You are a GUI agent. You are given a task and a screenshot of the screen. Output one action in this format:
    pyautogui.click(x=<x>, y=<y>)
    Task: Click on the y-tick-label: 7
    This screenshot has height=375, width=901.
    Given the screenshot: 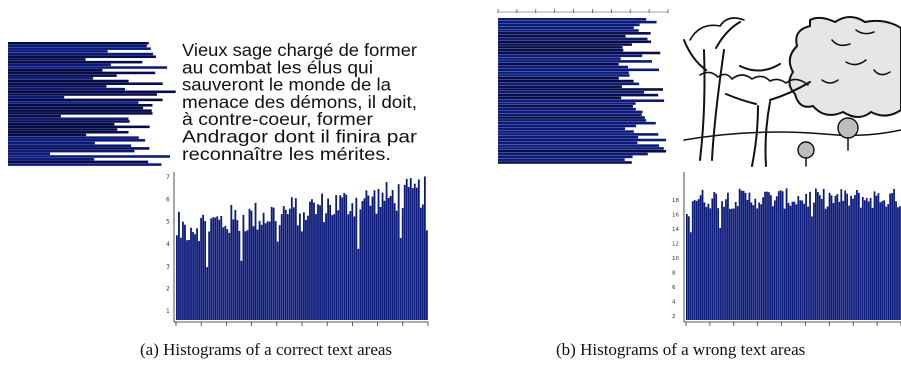 What is the action you would take?
    pyautogui.click(x=168, y=177)
    